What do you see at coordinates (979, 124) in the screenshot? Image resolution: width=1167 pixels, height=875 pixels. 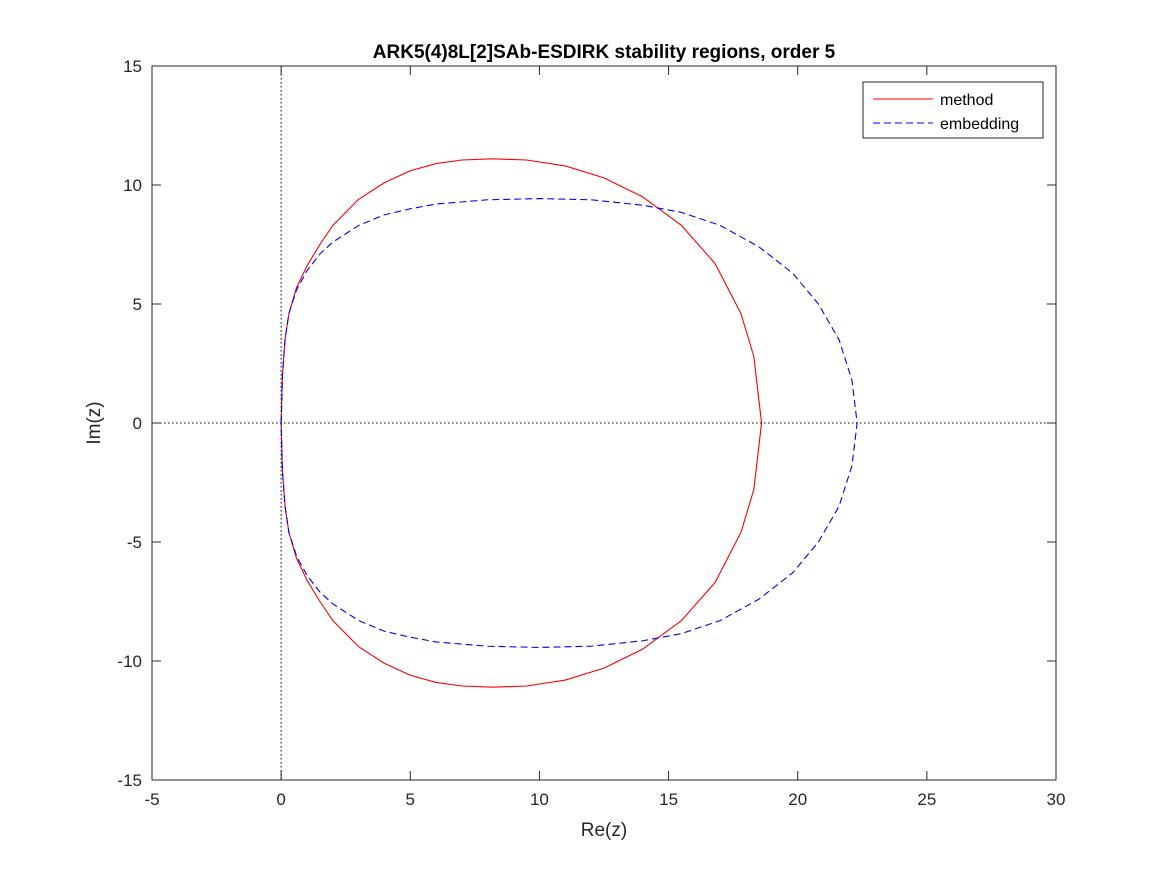 I see `legend-label-embedding: embedding` at bounding box center [979, 124].